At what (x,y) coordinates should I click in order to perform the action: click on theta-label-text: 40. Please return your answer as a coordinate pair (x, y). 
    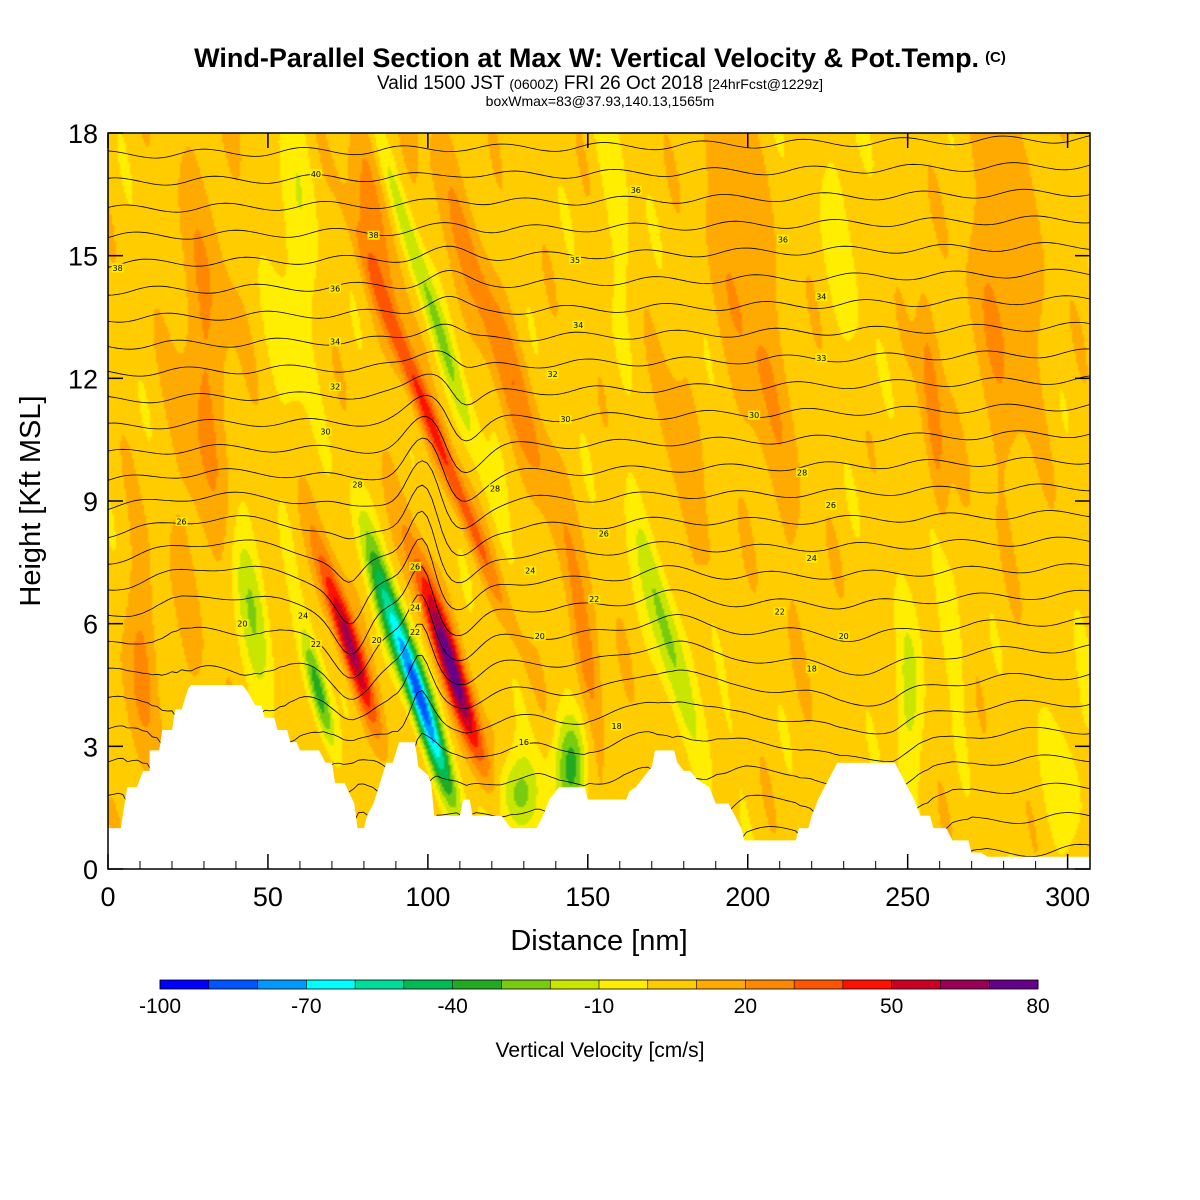
    Looking at the image, I should click on (316, 174).